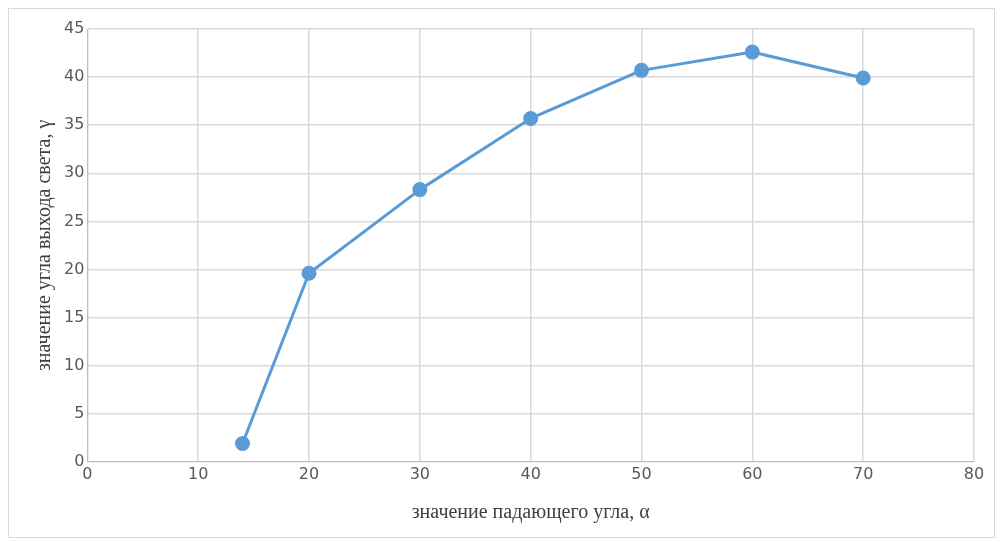 The height and width of the screenshot is (542, 1003). What do you see at coordinates (74, 220) in the screenshot?
I see `y-tick-label: 25` at bounding box center [74, 220].